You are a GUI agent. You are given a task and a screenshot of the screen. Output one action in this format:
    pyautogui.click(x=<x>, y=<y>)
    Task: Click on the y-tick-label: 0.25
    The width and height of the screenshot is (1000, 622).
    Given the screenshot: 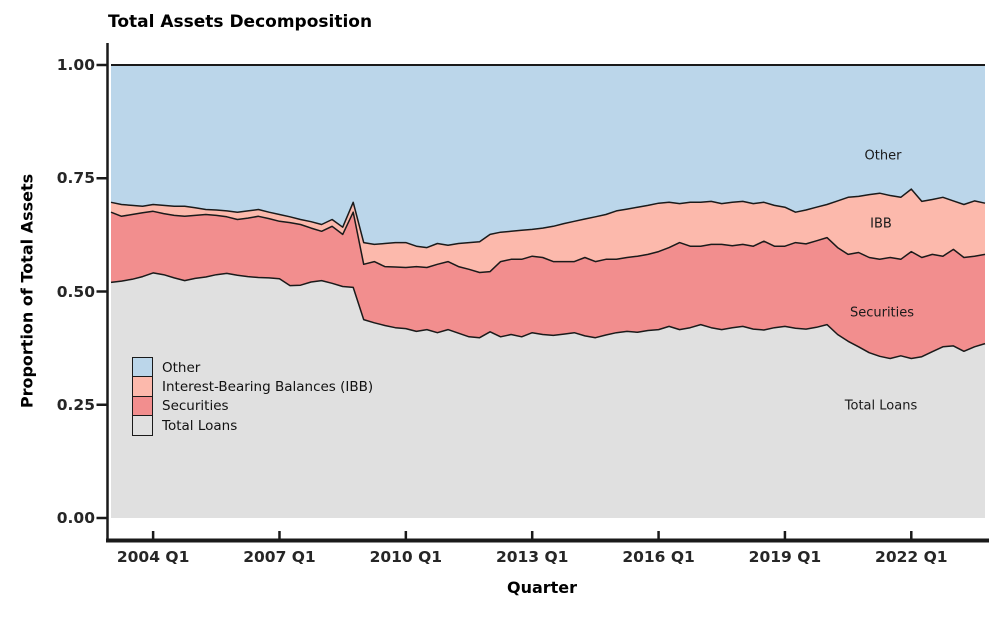 What is the action you would take?
    pyautogui.click(x=75, y=404)
    